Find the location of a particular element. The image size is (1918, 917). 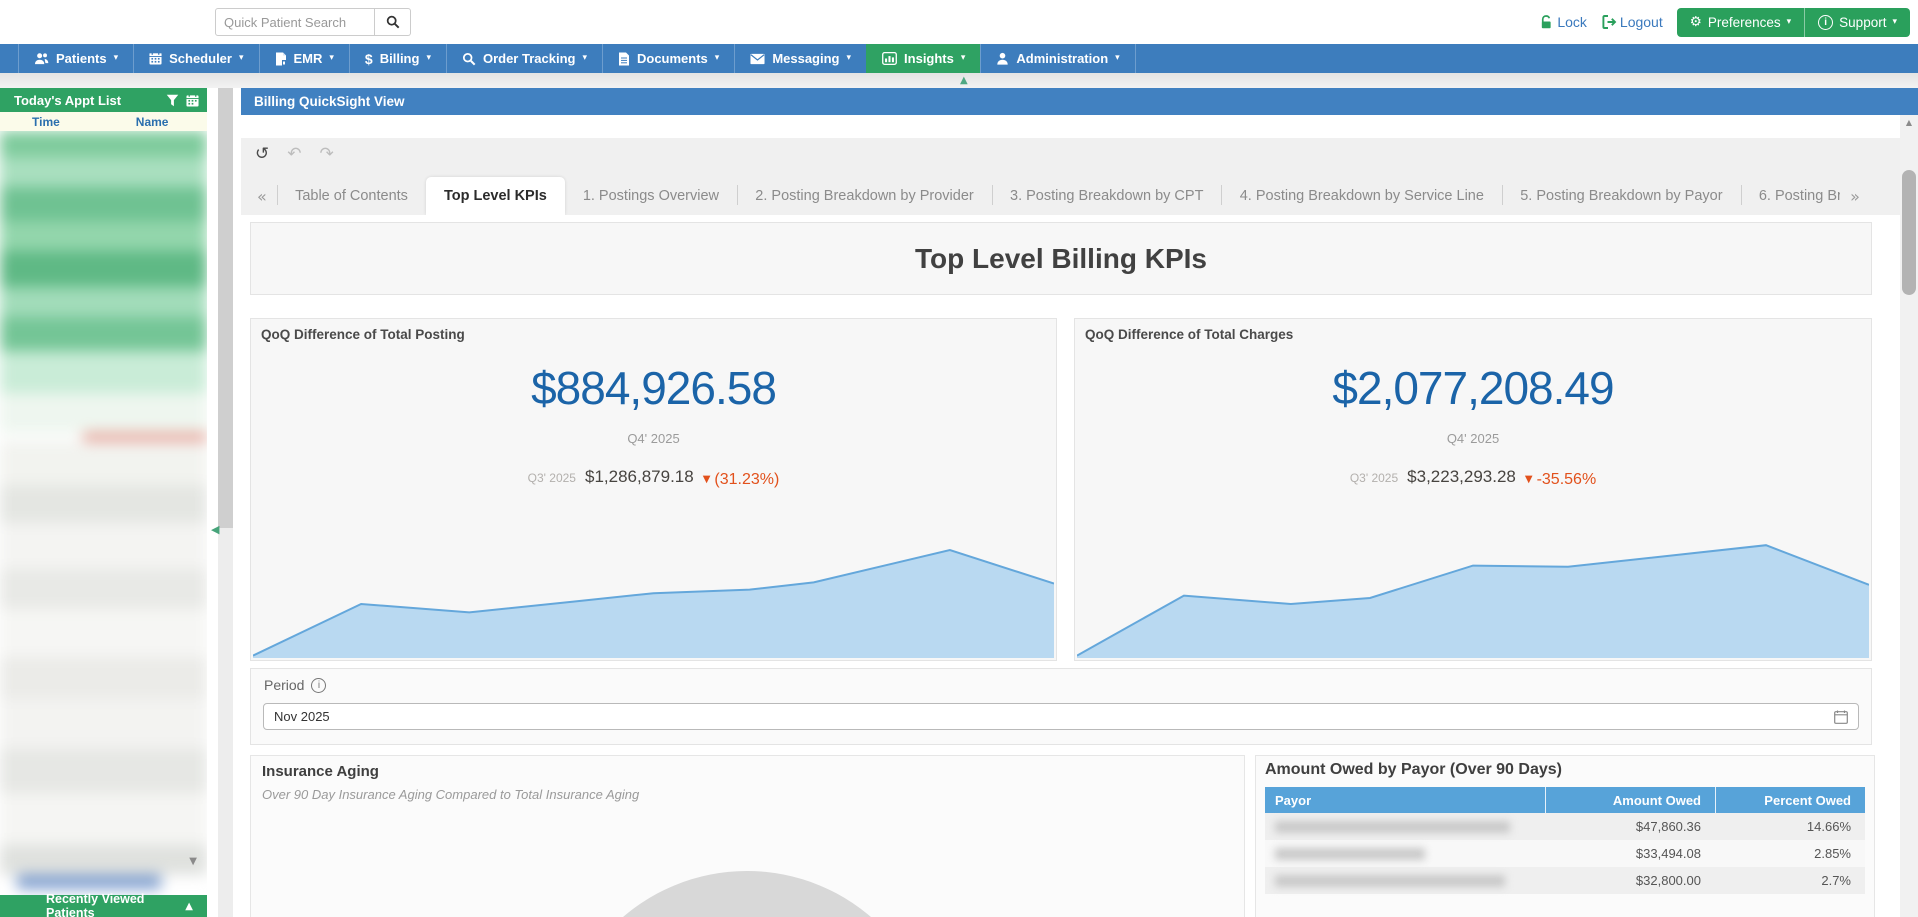

donut-chart is located at coordinates (747, 894).